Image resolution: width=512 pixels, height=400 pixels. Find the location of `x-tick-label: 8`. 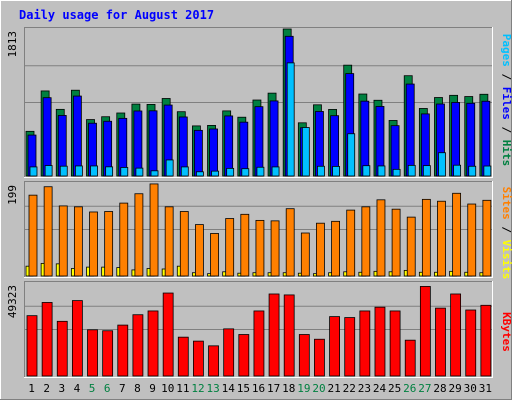

x-tick-label: 8 is located at coordinates (137, 388).